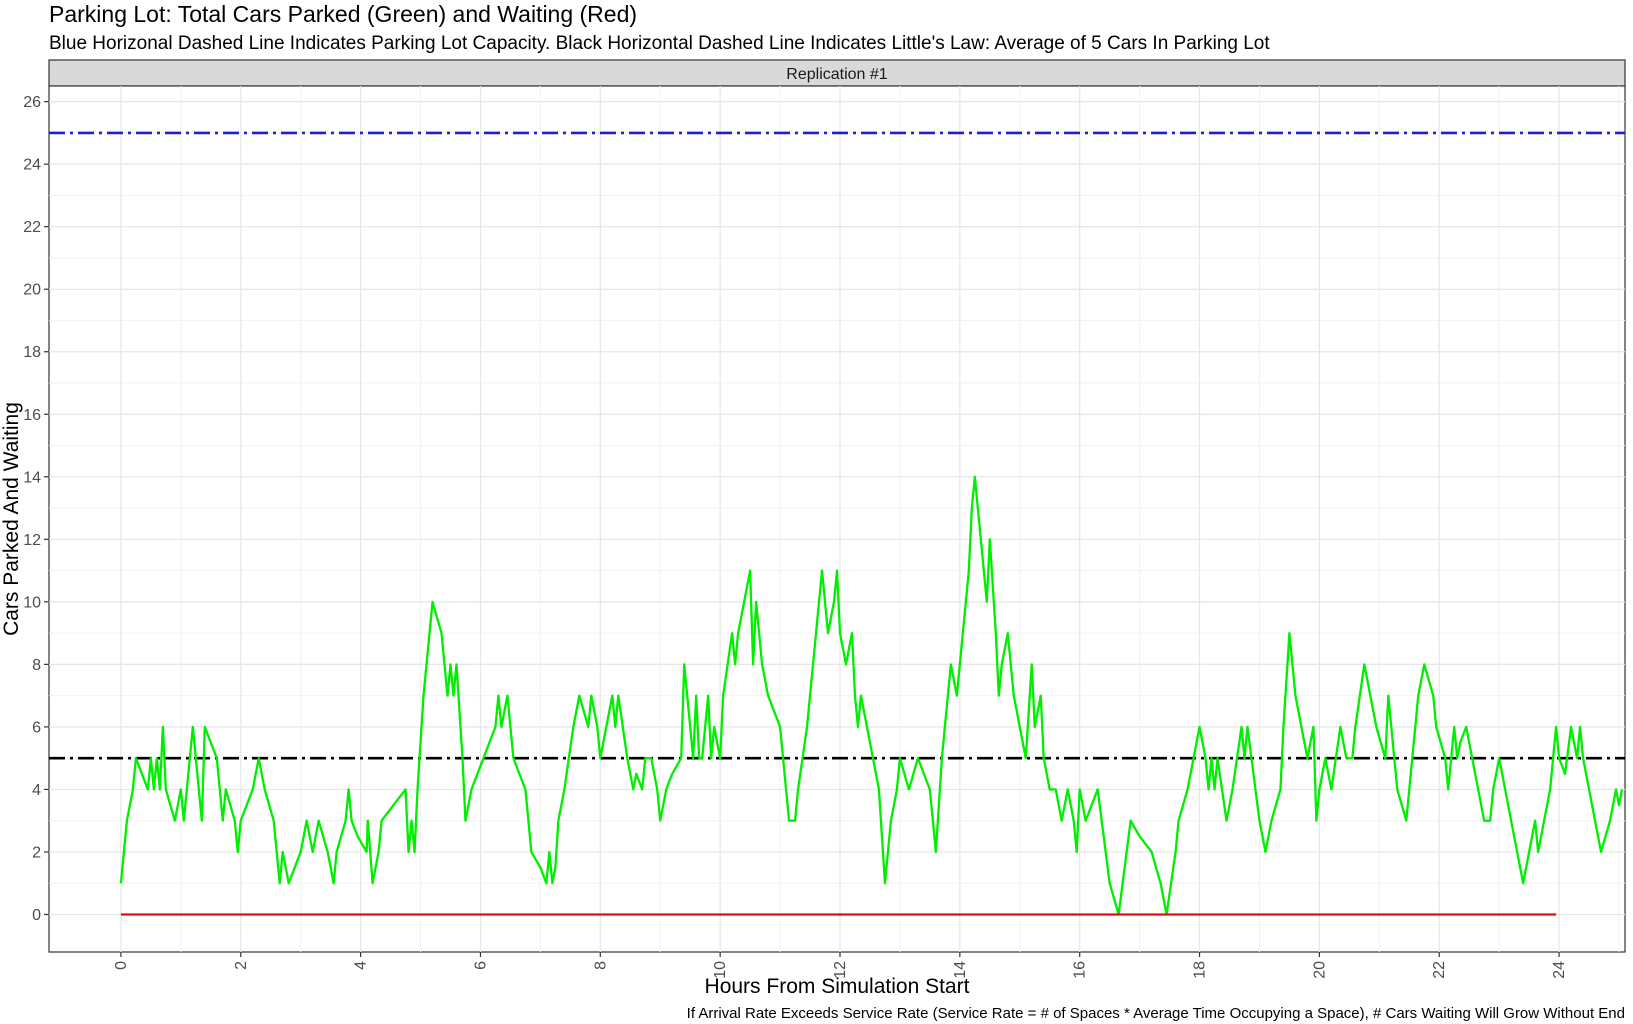 This screenshot has width=1633, height=1024. Describe the element at coordinates (36, 852) in the screenshot. I see `y-tick-label: 2` at that location.